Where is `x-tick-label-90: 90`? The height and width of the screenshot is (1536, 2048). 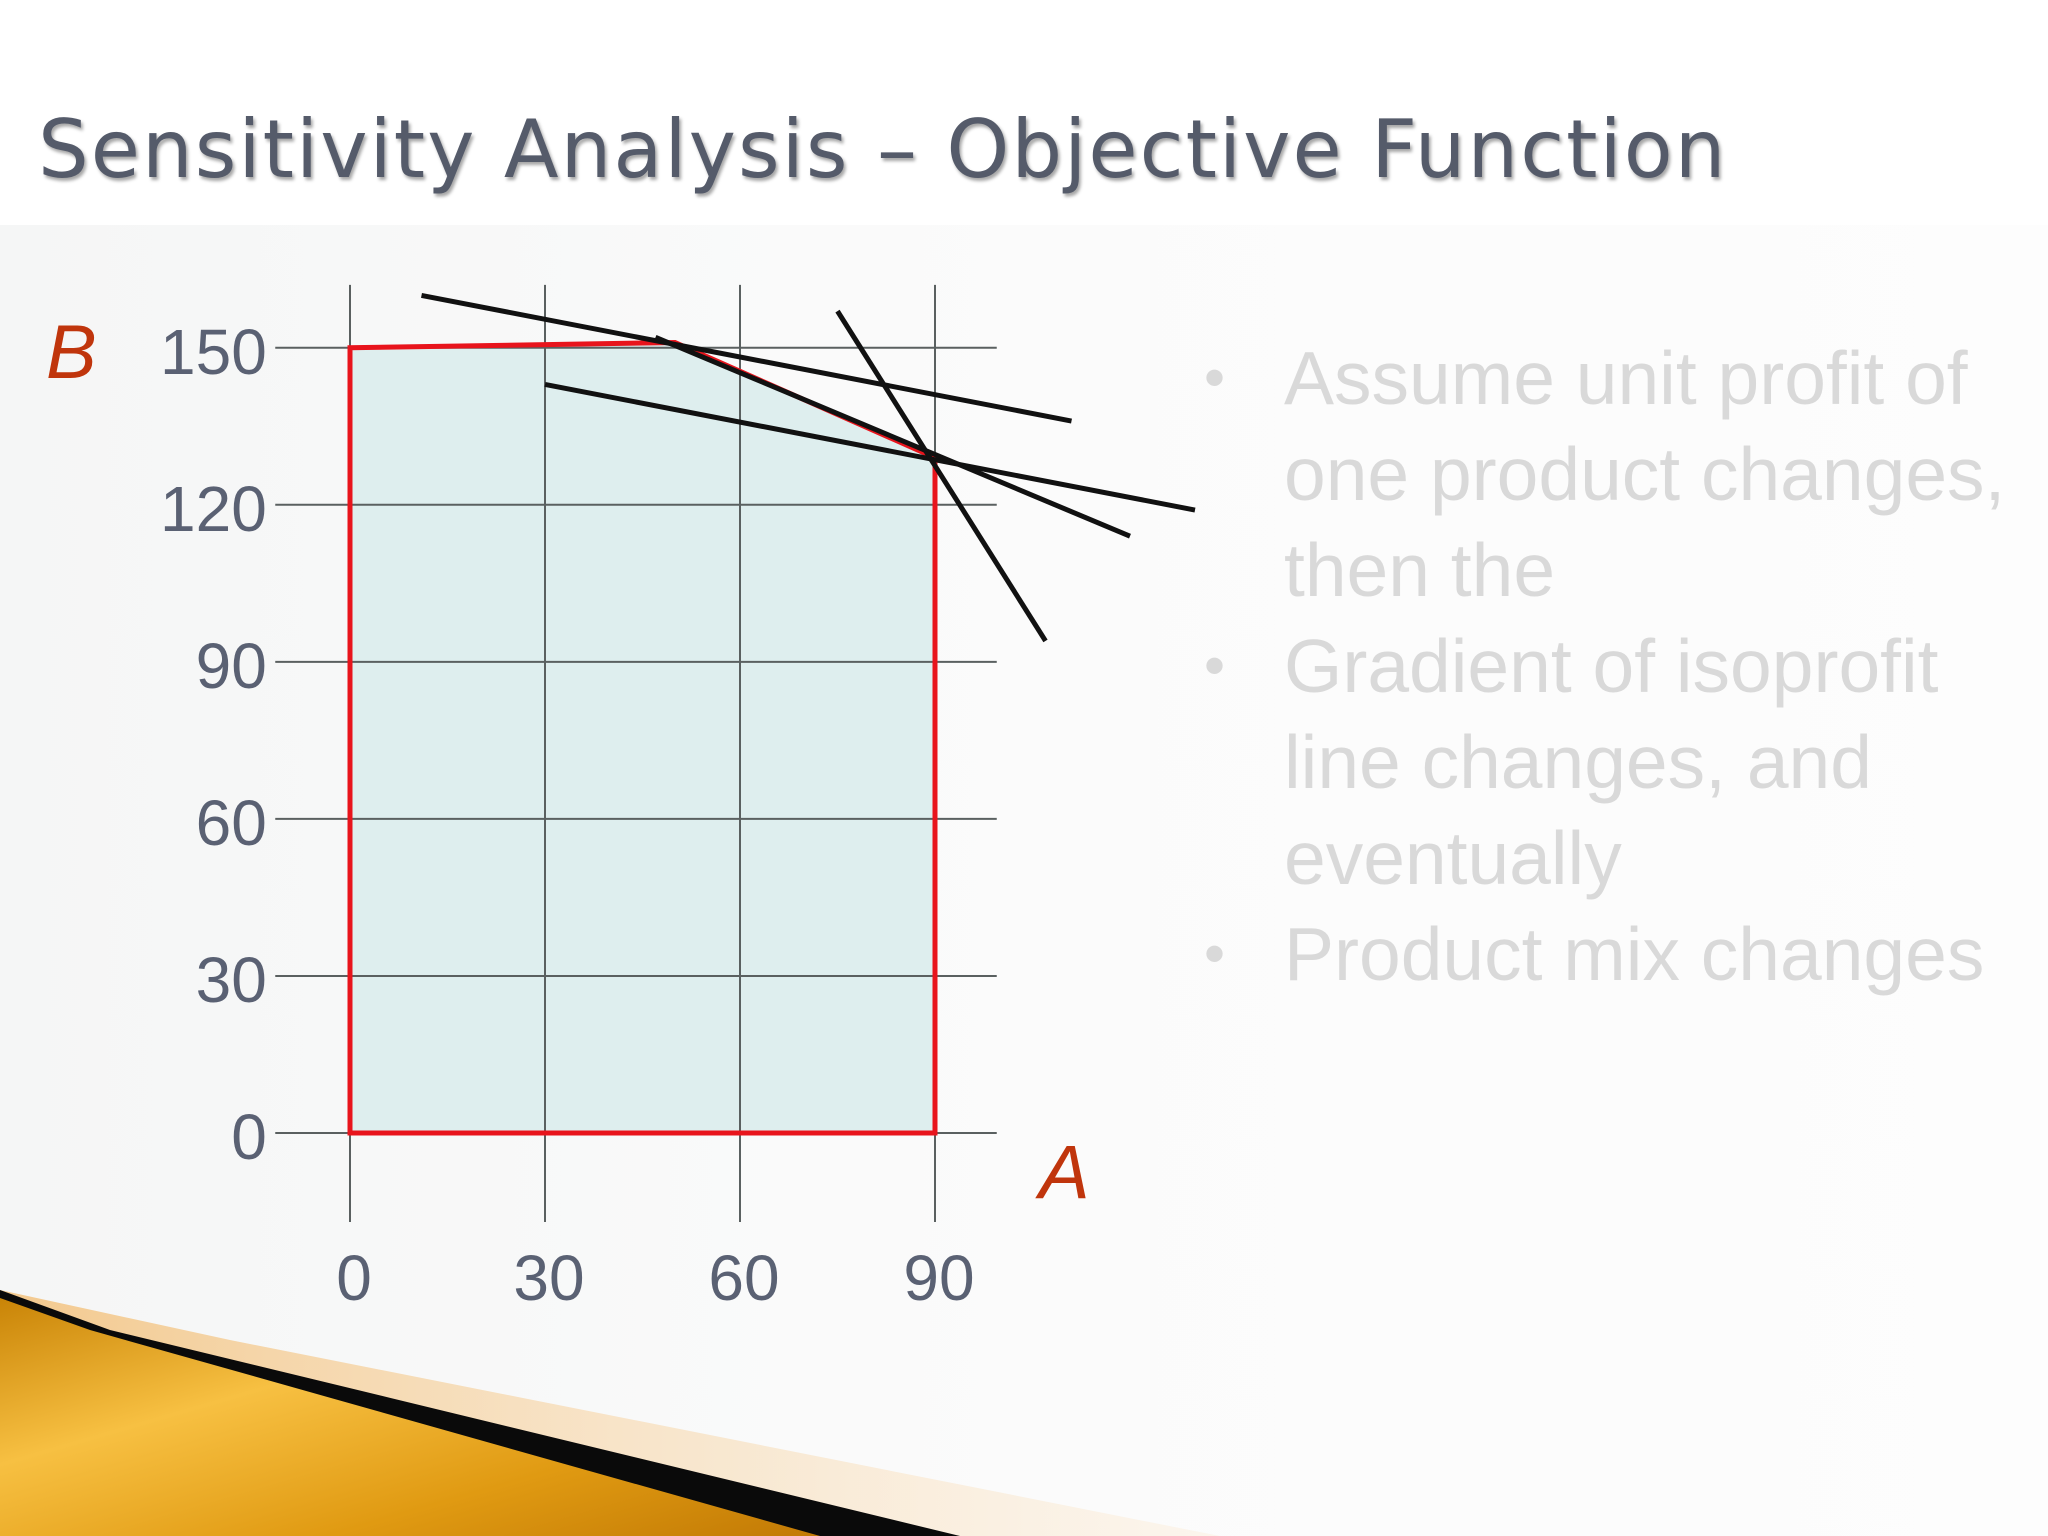
x-tick-label-90: 90 is located at coordinates (938, 1278).